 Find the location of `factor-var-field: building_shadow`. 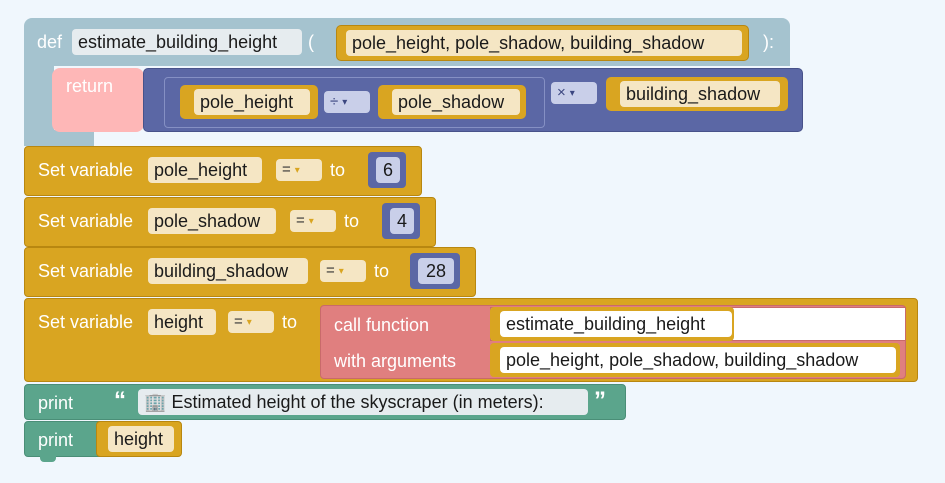

factor-var-field: building_shadow is located at coordinates (700, 94).